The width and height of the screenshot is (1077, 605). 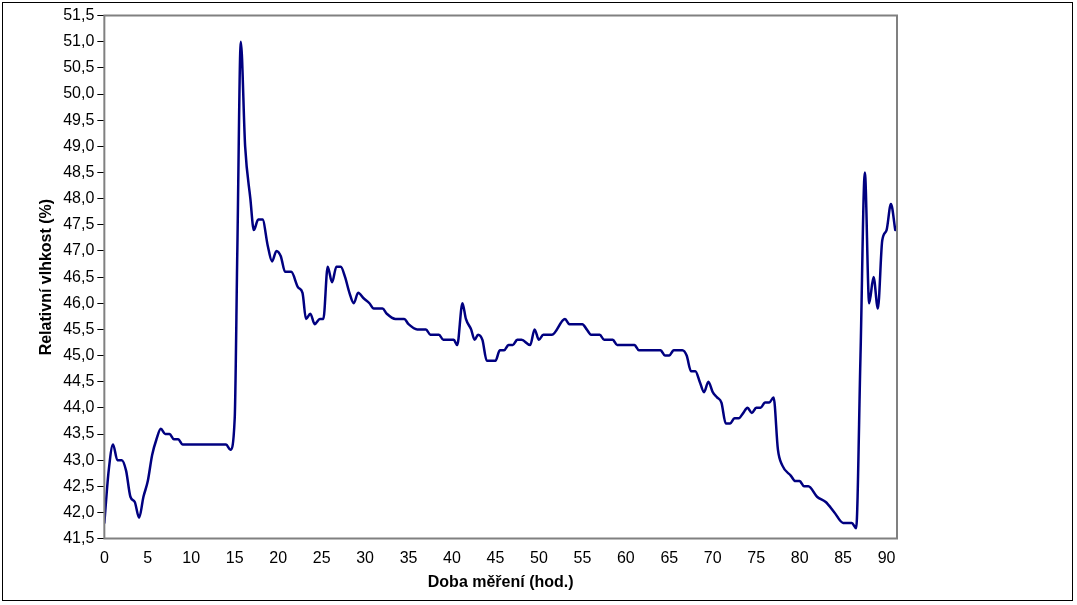 I want to click on y-axis-title: Relativní vlhkost (%), so click(x=46, y=277).